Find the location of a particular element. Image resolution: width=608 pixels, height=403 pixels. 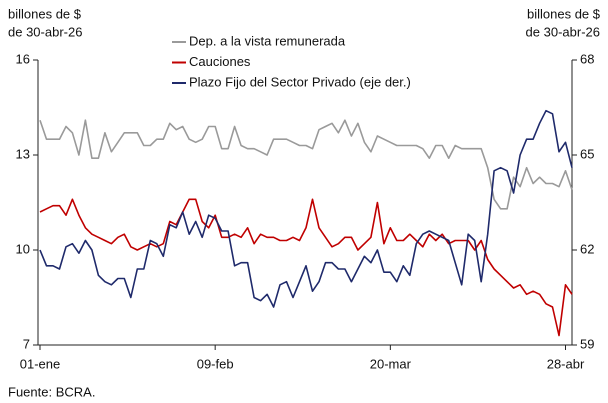

y2-axis-label: de 30-abr-26 is located at coordinates (563, 31).